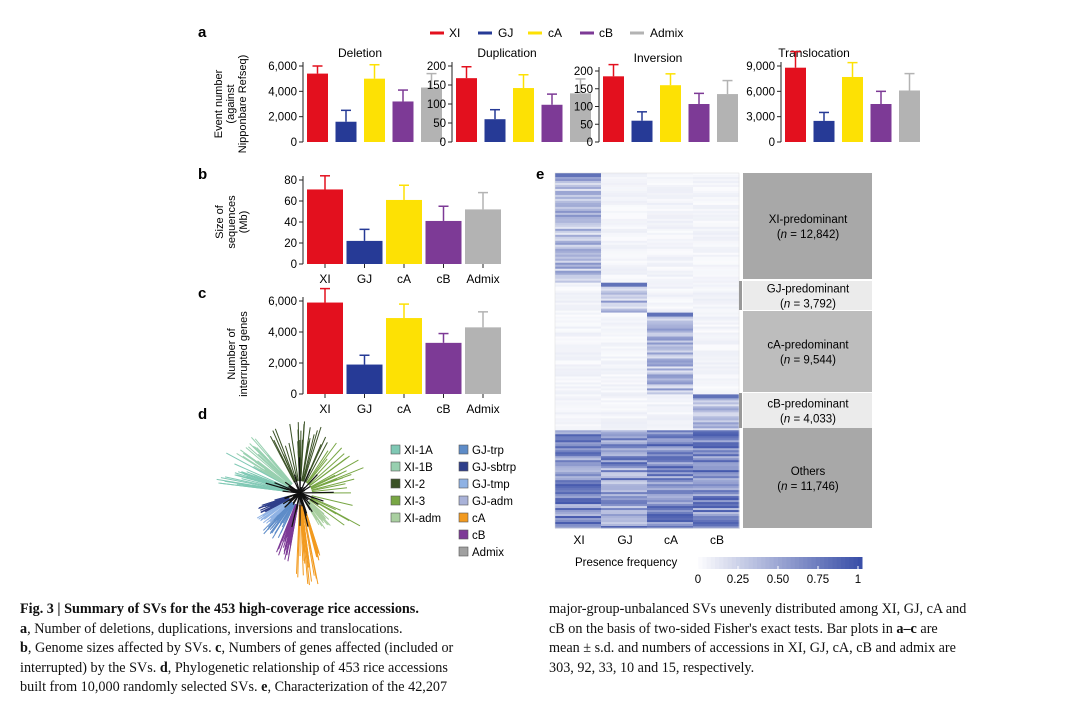  Describe the element at coordinates (290, 244) in the screenshot. I see `y-tick-label: 20` at that location.